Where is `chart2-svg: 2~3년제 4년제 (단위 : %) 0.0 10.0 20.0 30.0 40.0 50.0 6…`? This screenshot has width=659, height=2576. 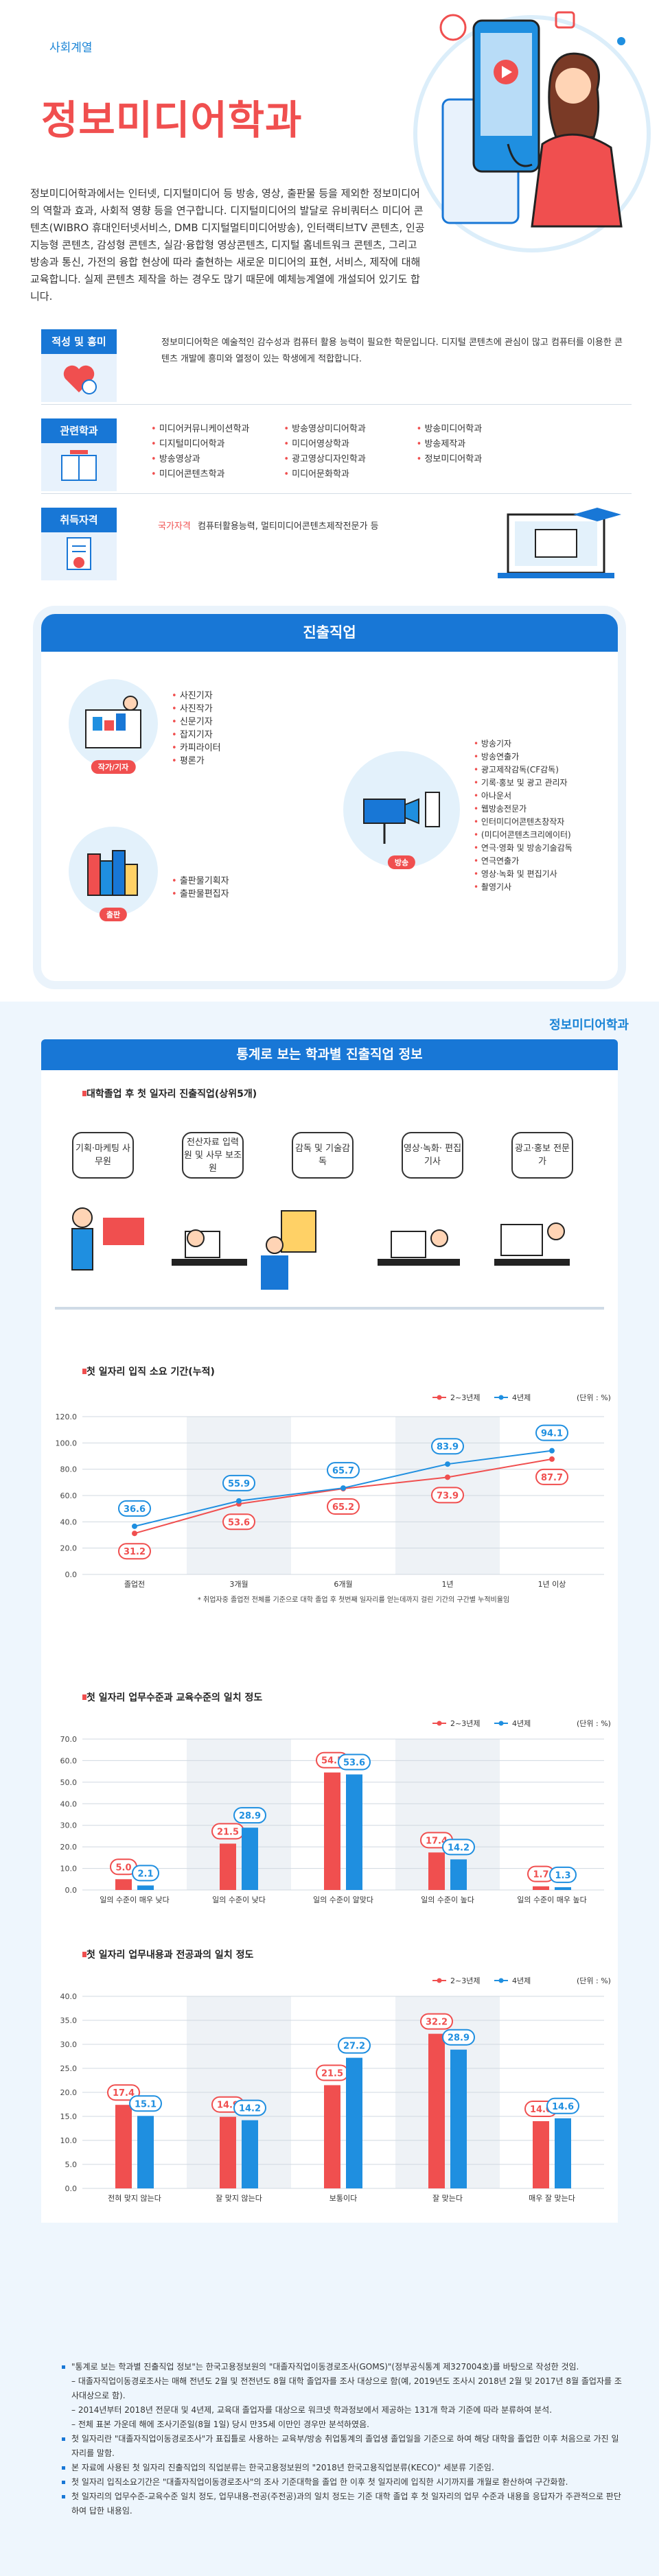
chart2-svg: 2~3년제 4년제 (단위 : %) 0.0 10.0 20.0 30.0 40.0 50.0 6… is located at coordinates (335, 1811).